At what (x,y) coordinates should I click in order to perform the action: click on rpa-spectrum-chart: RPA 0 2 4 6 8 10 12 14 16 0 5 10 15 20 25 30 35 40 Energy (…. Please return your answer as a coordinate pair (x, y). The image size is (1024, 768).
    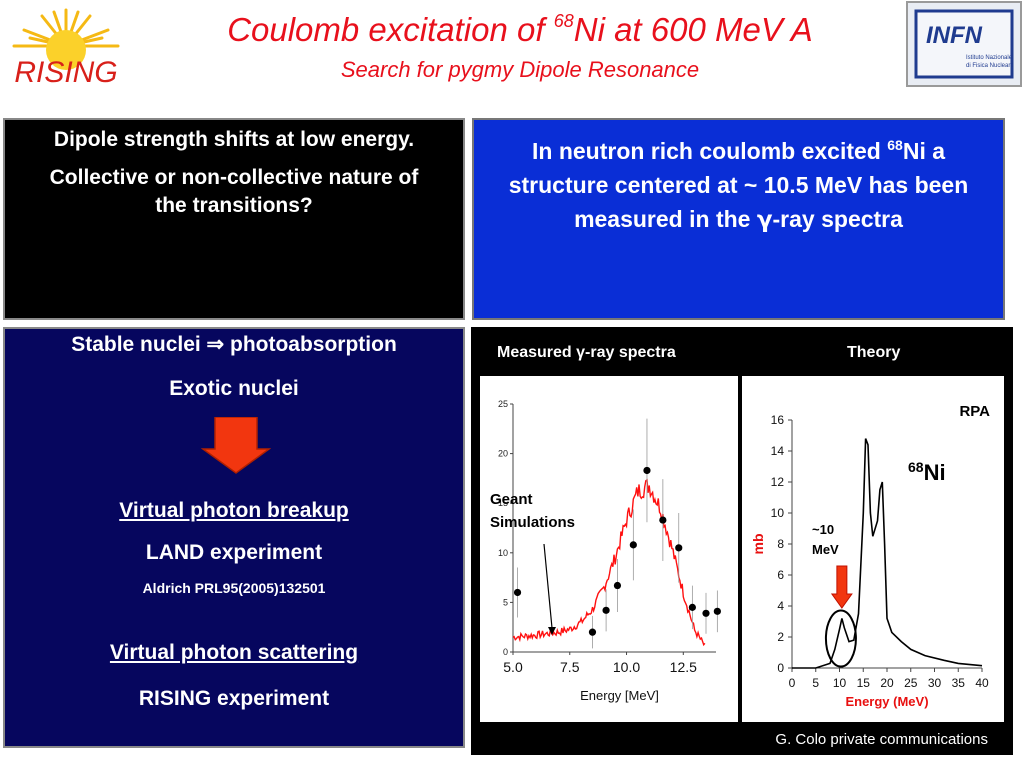
    Looking at the image, I should click on (870, 556).